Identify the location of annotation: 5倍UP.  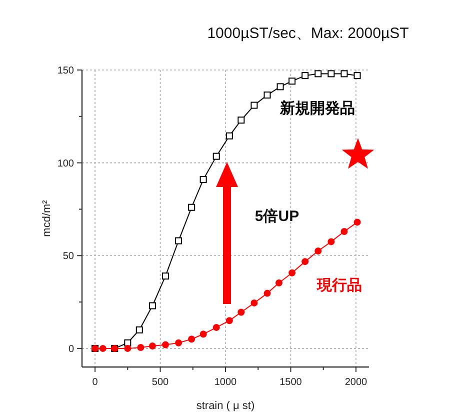
(277, 216).